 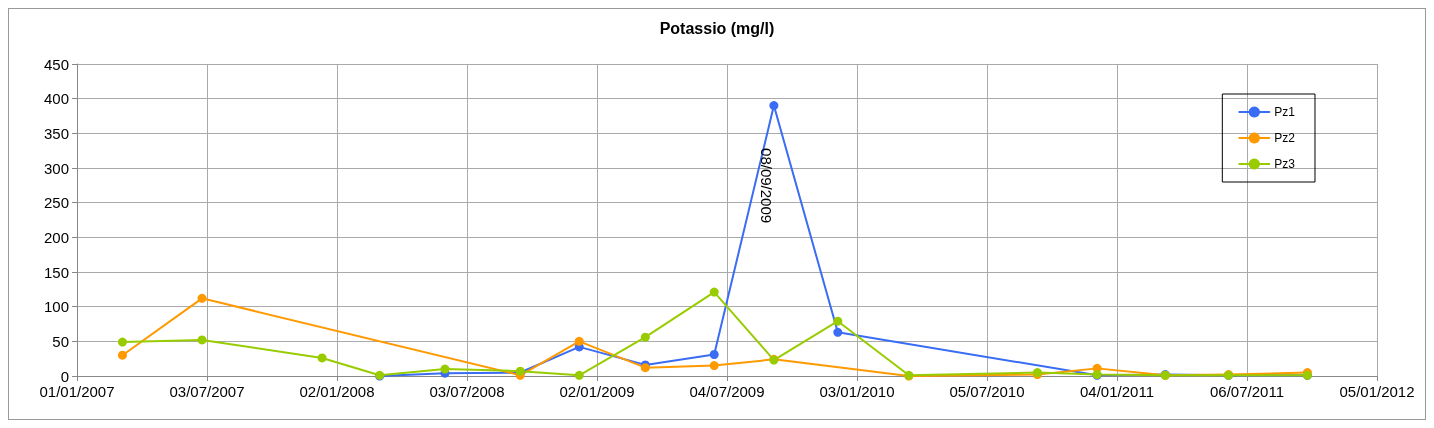 What do you see at coordinates (727, 391) in the screenshot?
I see `x-tick-label: 04/07/2009` at bounding box center [727, 391].